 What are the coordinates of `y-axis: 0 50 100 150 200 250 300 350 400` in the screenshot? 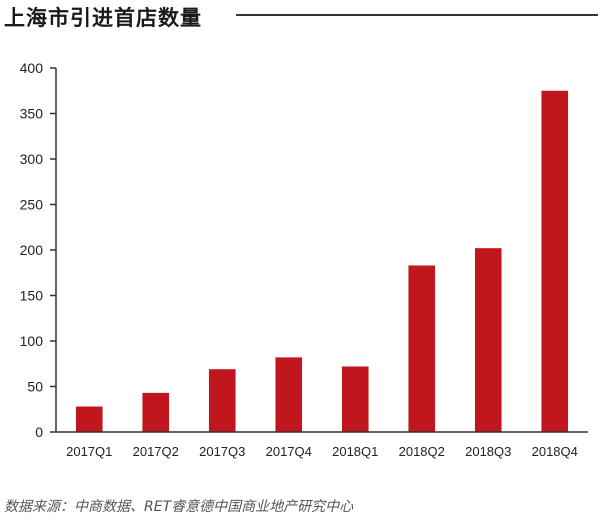 It's located at (38, 250).